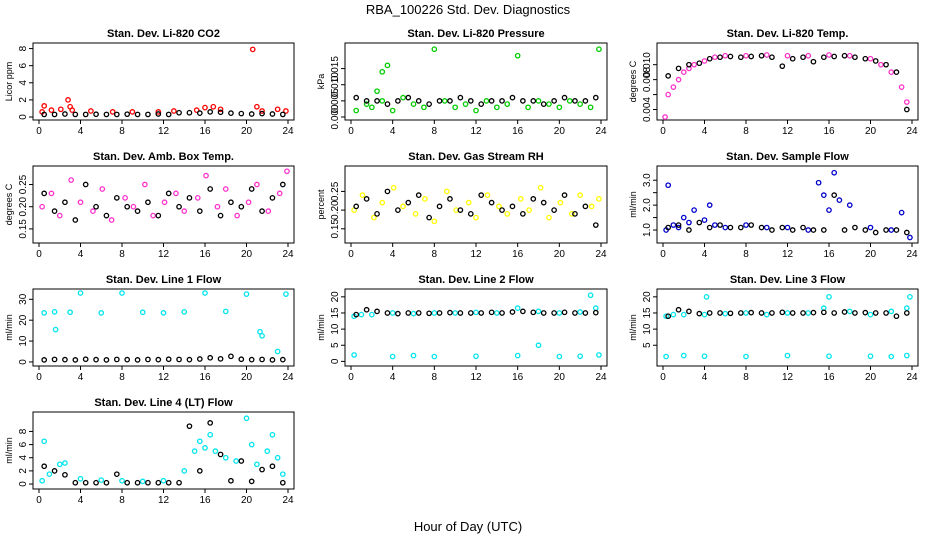 This screenshot has height=540, width=936. What do you see at coordinates (647, 313) in the screenshot?
I see `y-tick-label: 15` at bounding box center [647, 313].